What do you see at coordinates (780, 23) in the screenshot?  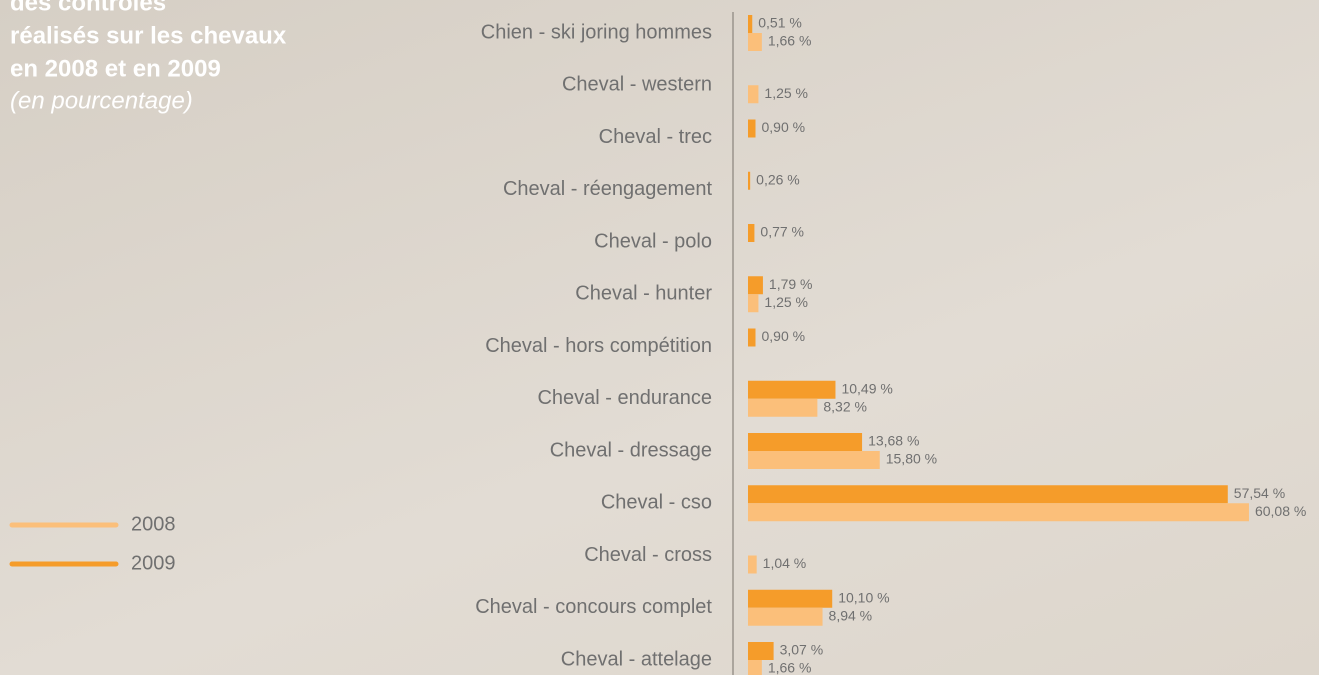 I see `value-label: 0,51 %` at bounding box center [780, 23].